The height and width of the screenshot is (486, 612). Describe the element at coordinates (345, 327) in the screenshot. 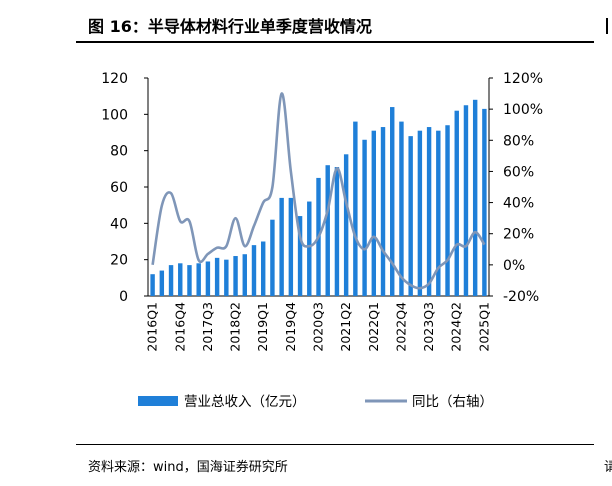

I see `x-tick-label: 2021Q2` at that location.